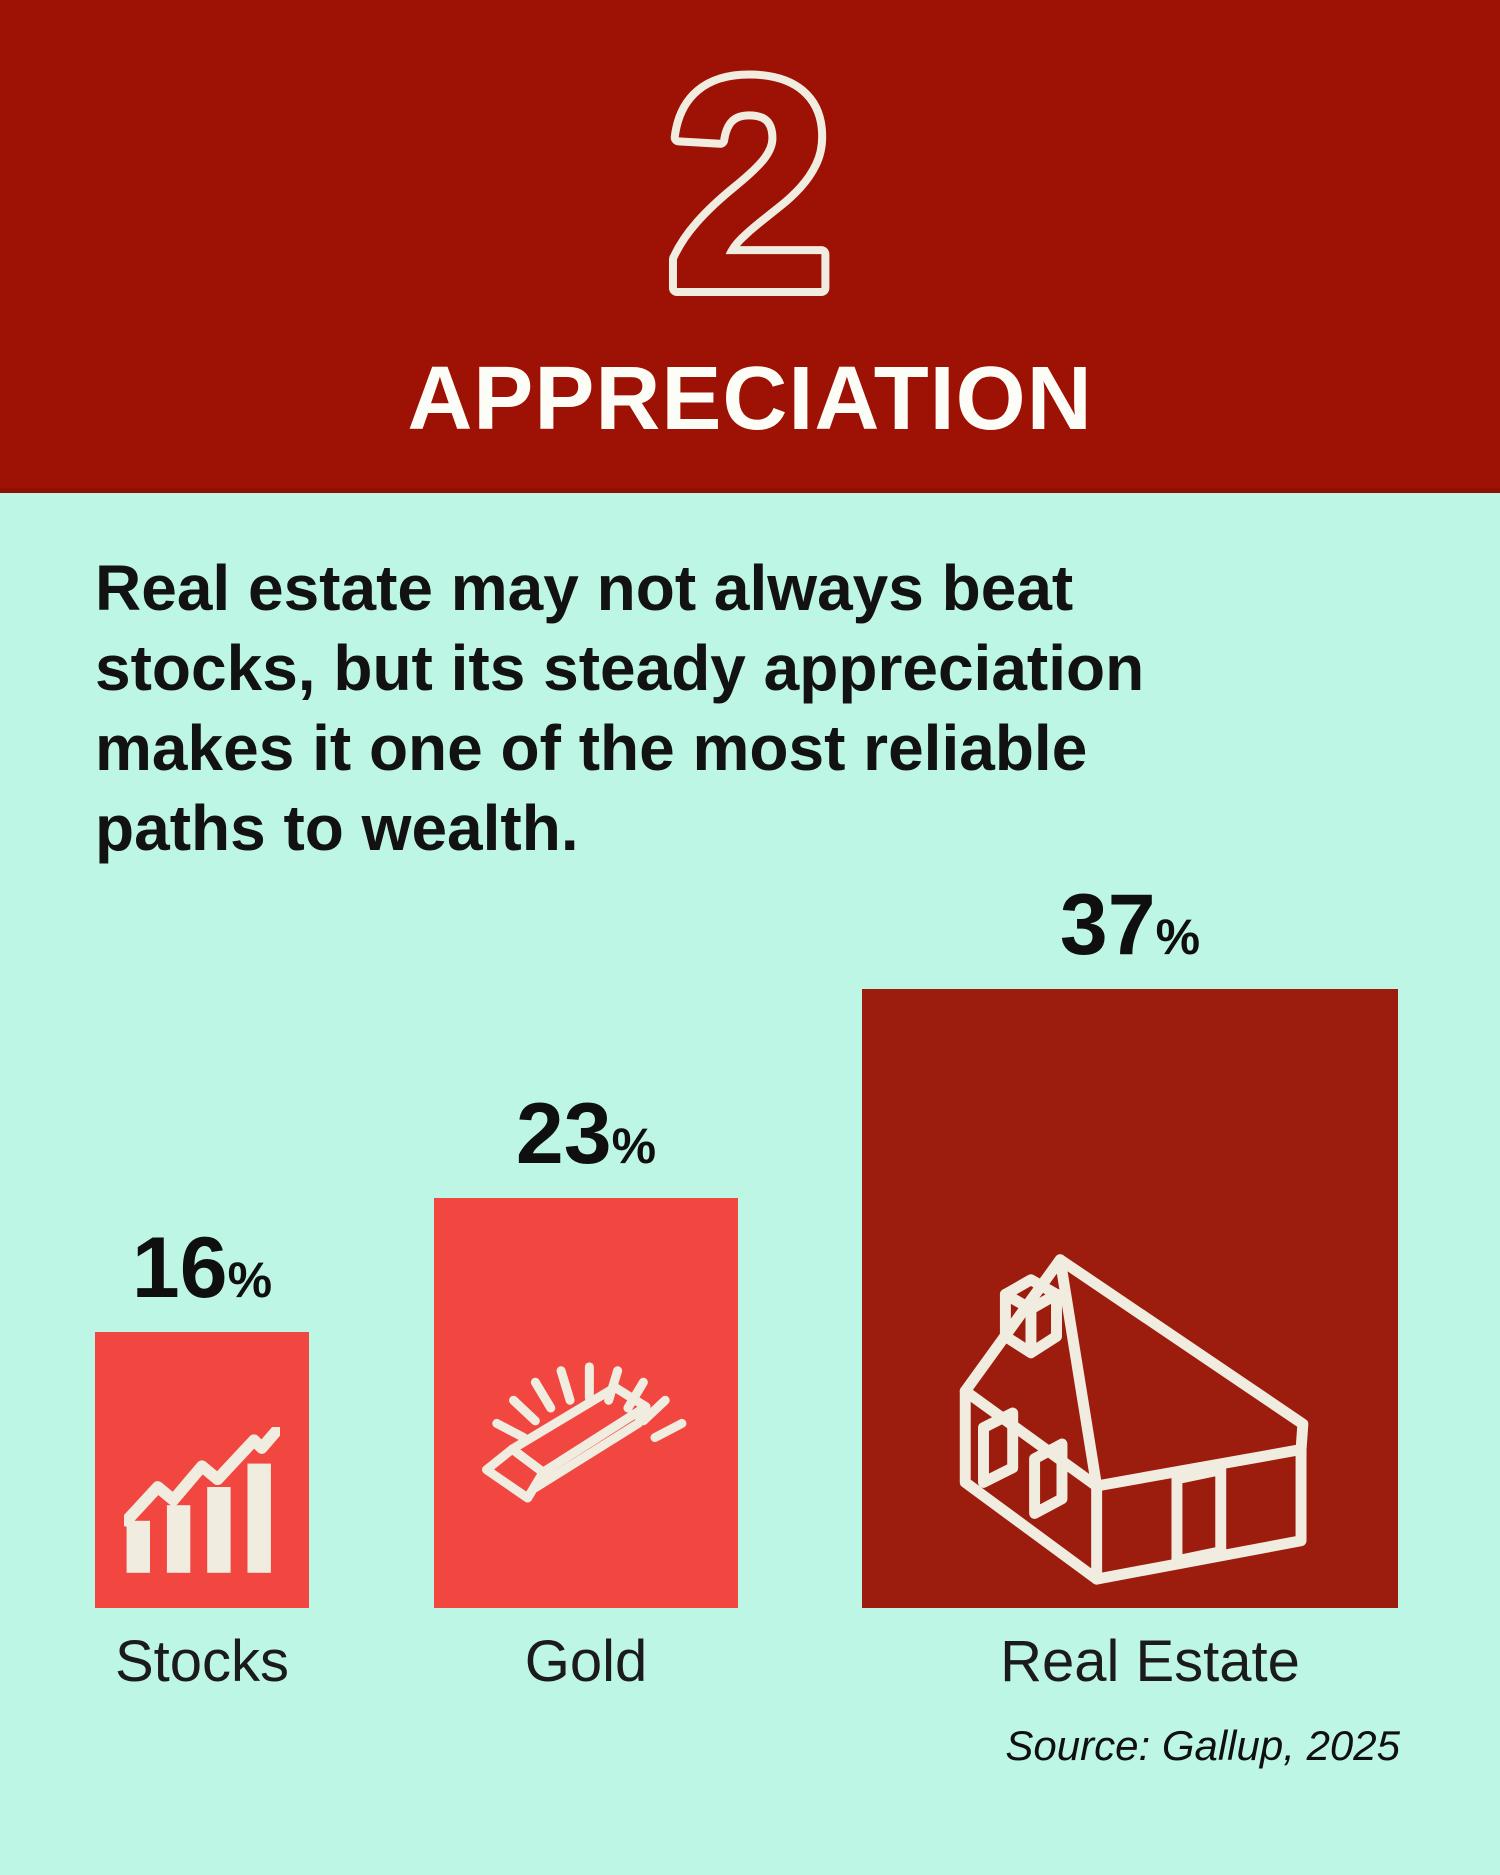 The image size is (1500, 1875). What do you see at coordinates (589, 1402) in the screenshot?
I see `shine-rays` at bounding box center [589, 1402].